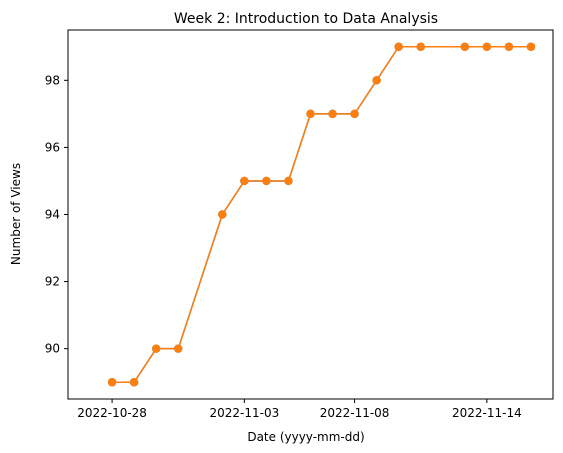 The image size is (563, 453). I want to click on y-axis-label: Number of Views, so click(16, 214).